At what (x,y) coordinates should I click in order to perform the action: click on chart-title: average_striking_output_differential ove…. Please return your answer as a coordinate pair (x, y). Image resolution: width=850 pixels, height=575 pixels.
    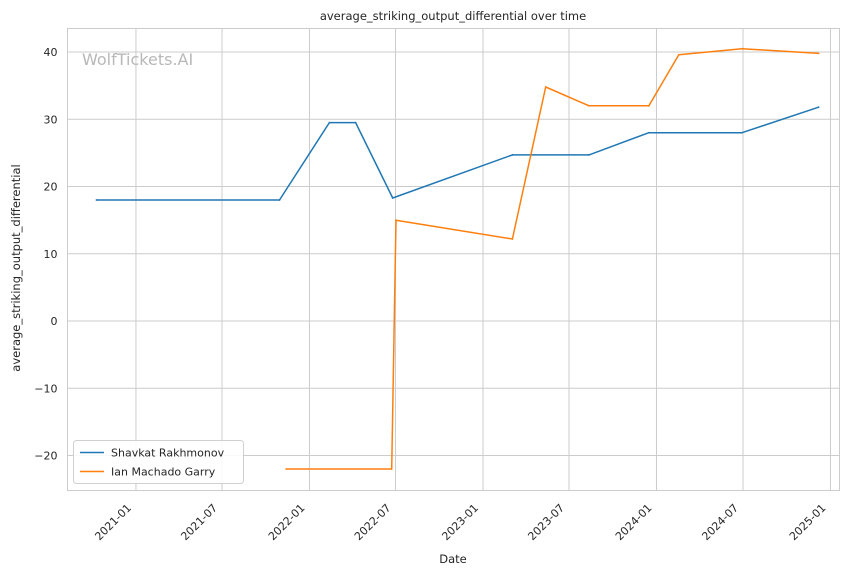
    Looking at the image, I should click on (453, 16).